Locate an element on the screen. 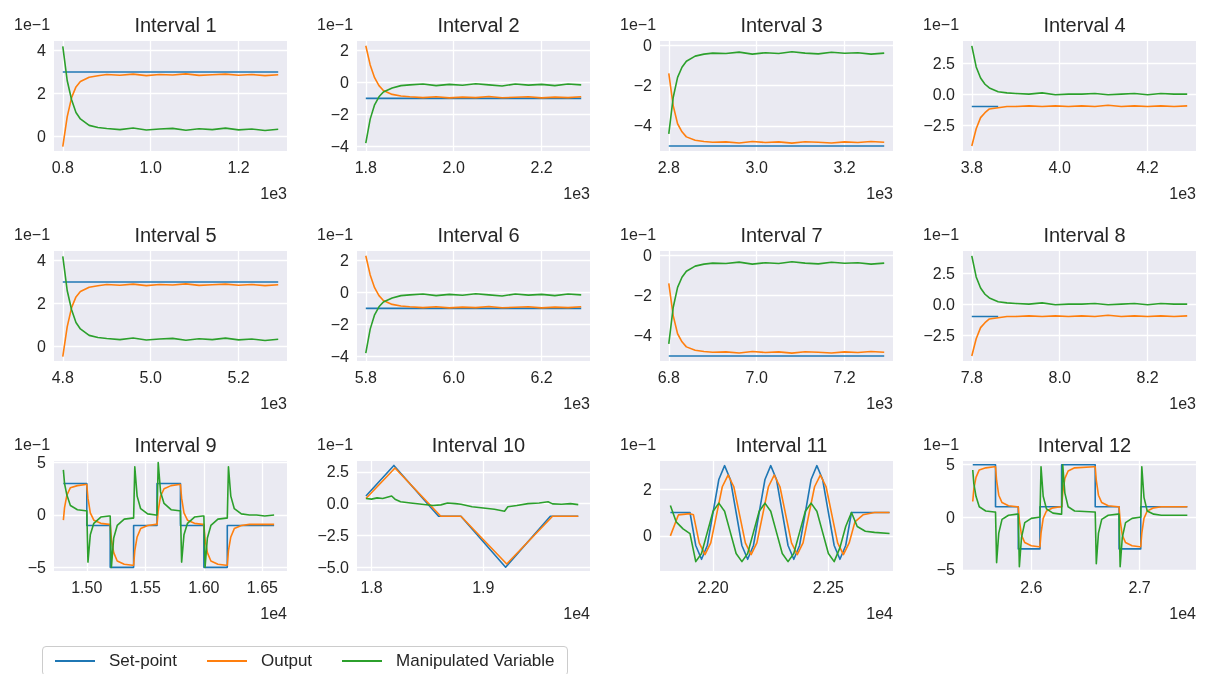 The width and height of the screenshot is (1214, 674). legend-label: Set-point is located at coordinates (143, 661).